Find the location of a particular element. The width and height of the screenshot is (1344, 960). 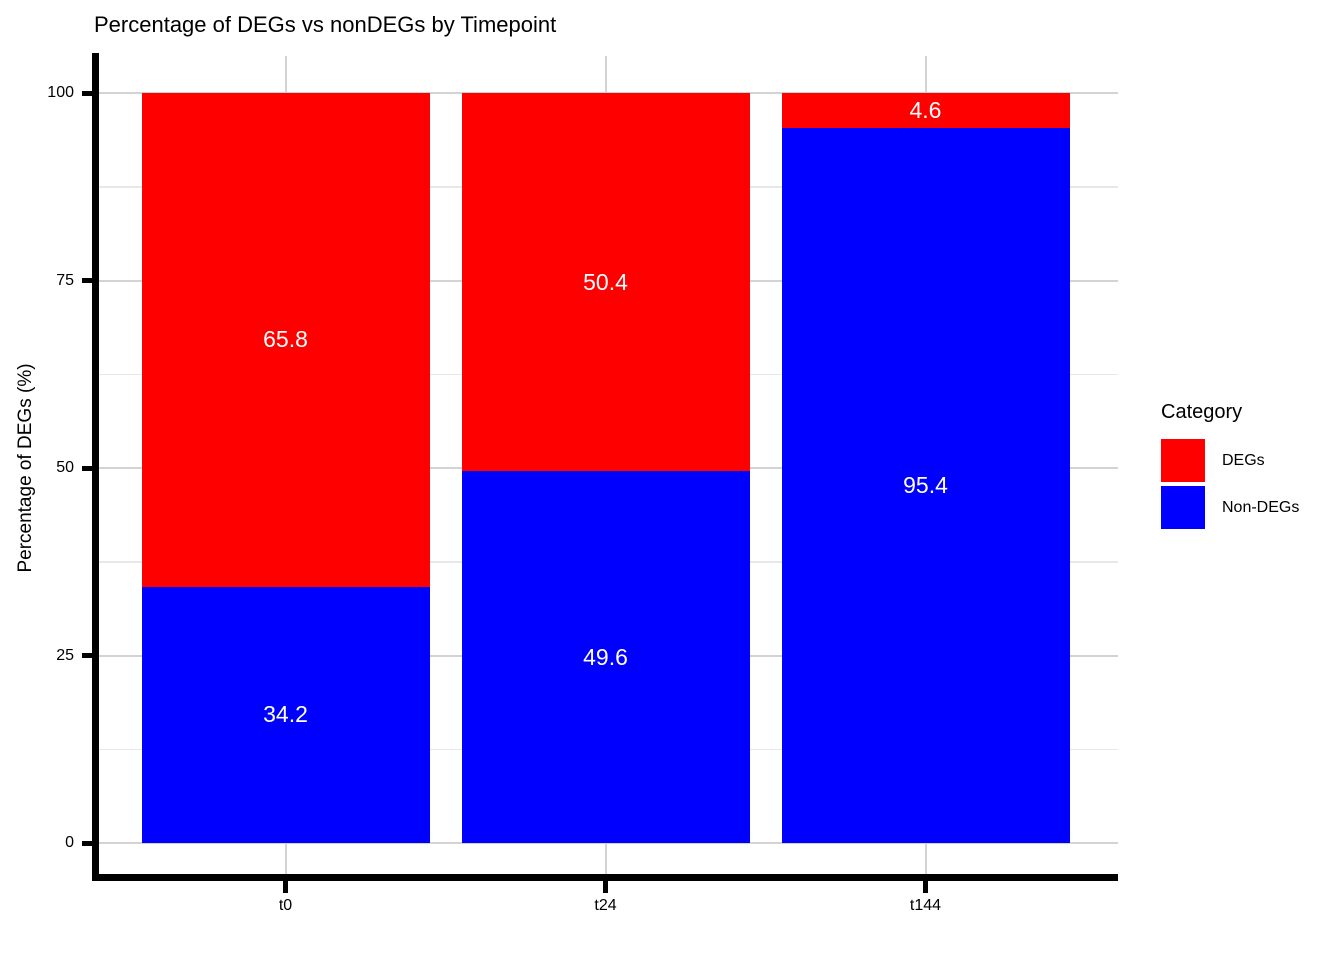

x-axis-line is located at coordinates (605, 877).